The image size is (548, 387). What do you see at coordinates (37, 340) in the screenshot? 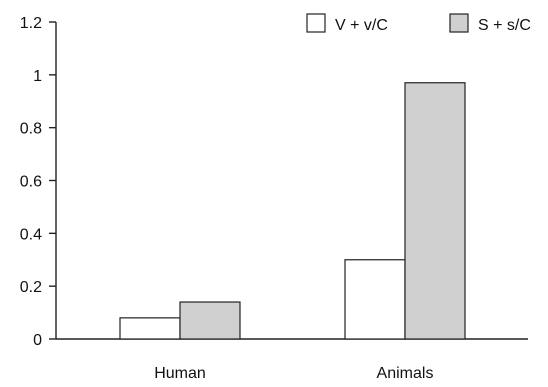
I see `y-tick-label: 0` at bounding box center [37, 340].